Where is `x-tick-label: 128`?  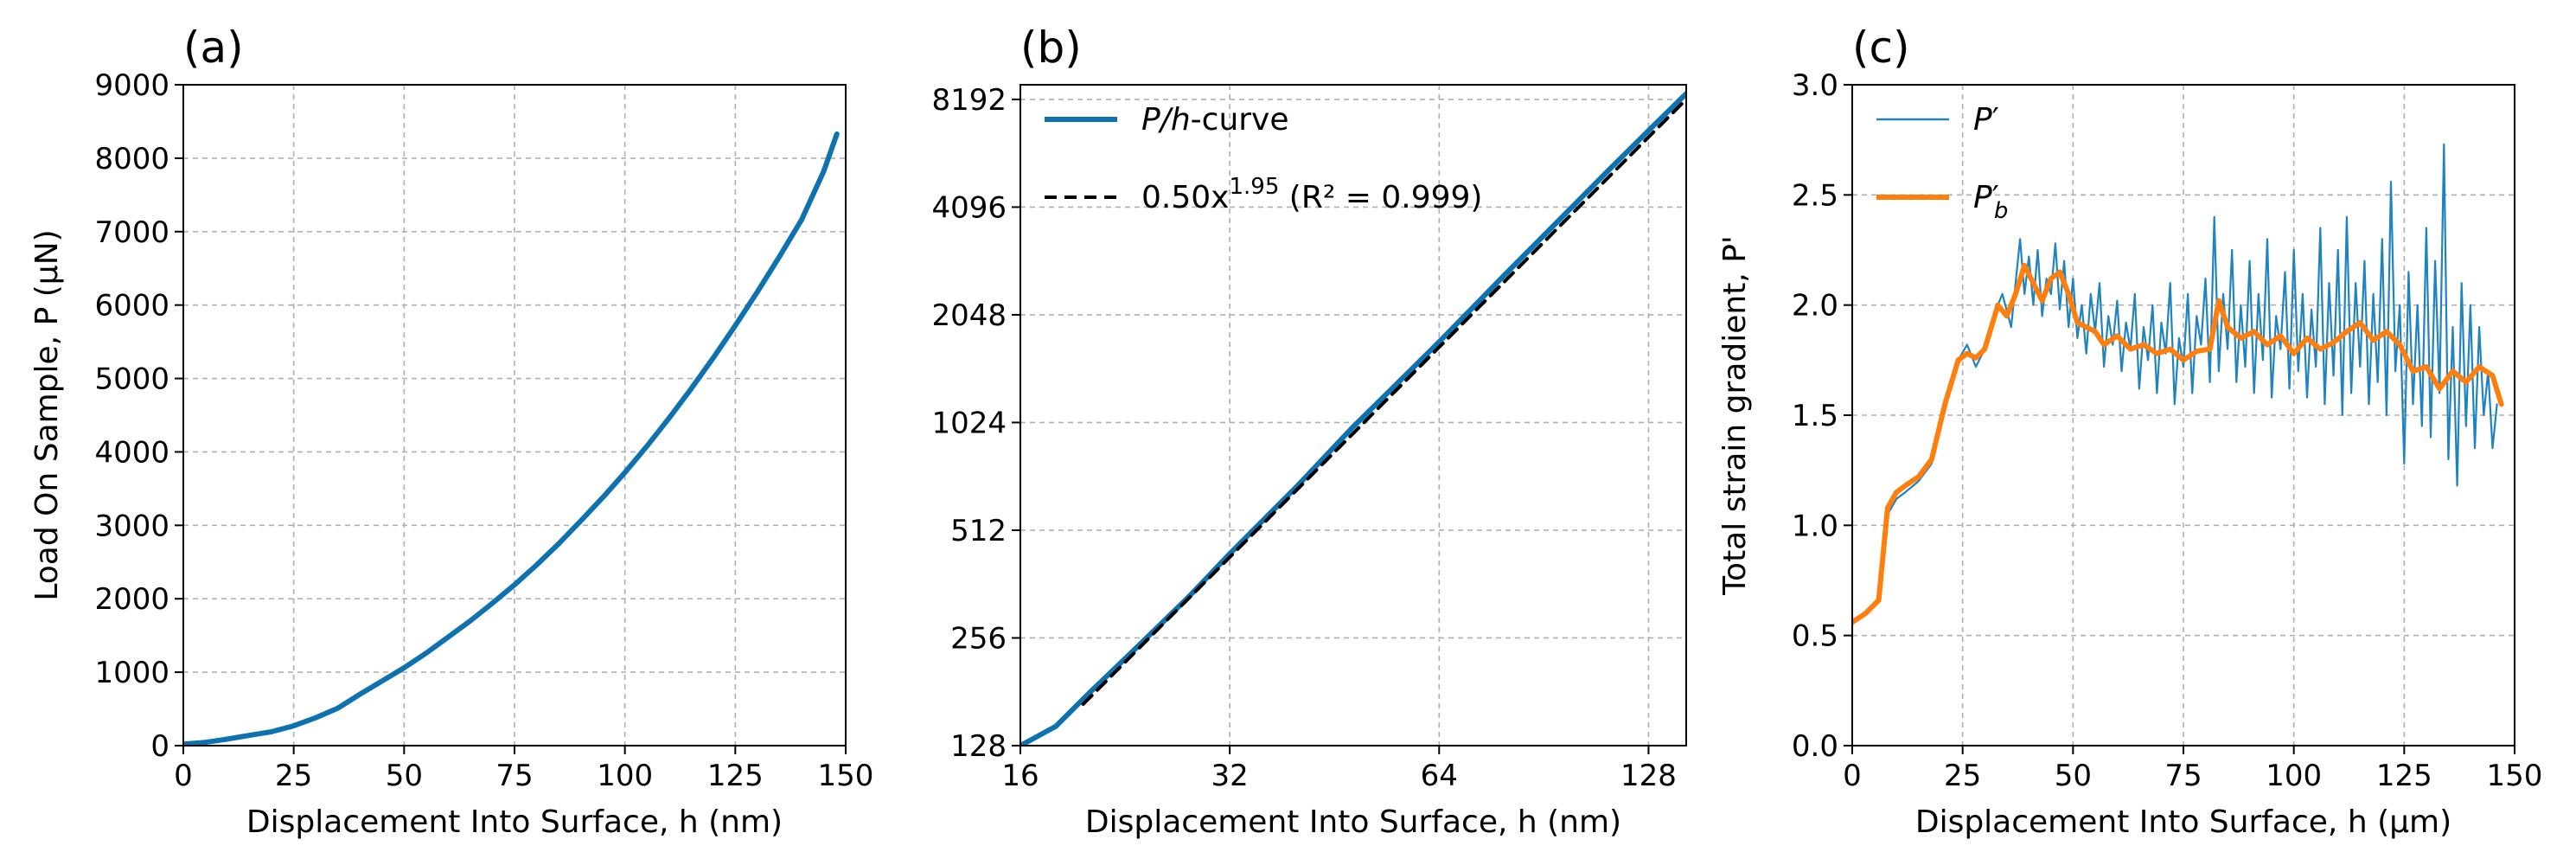
x-tick-label: 128 is located at coordinates (1648, 776).